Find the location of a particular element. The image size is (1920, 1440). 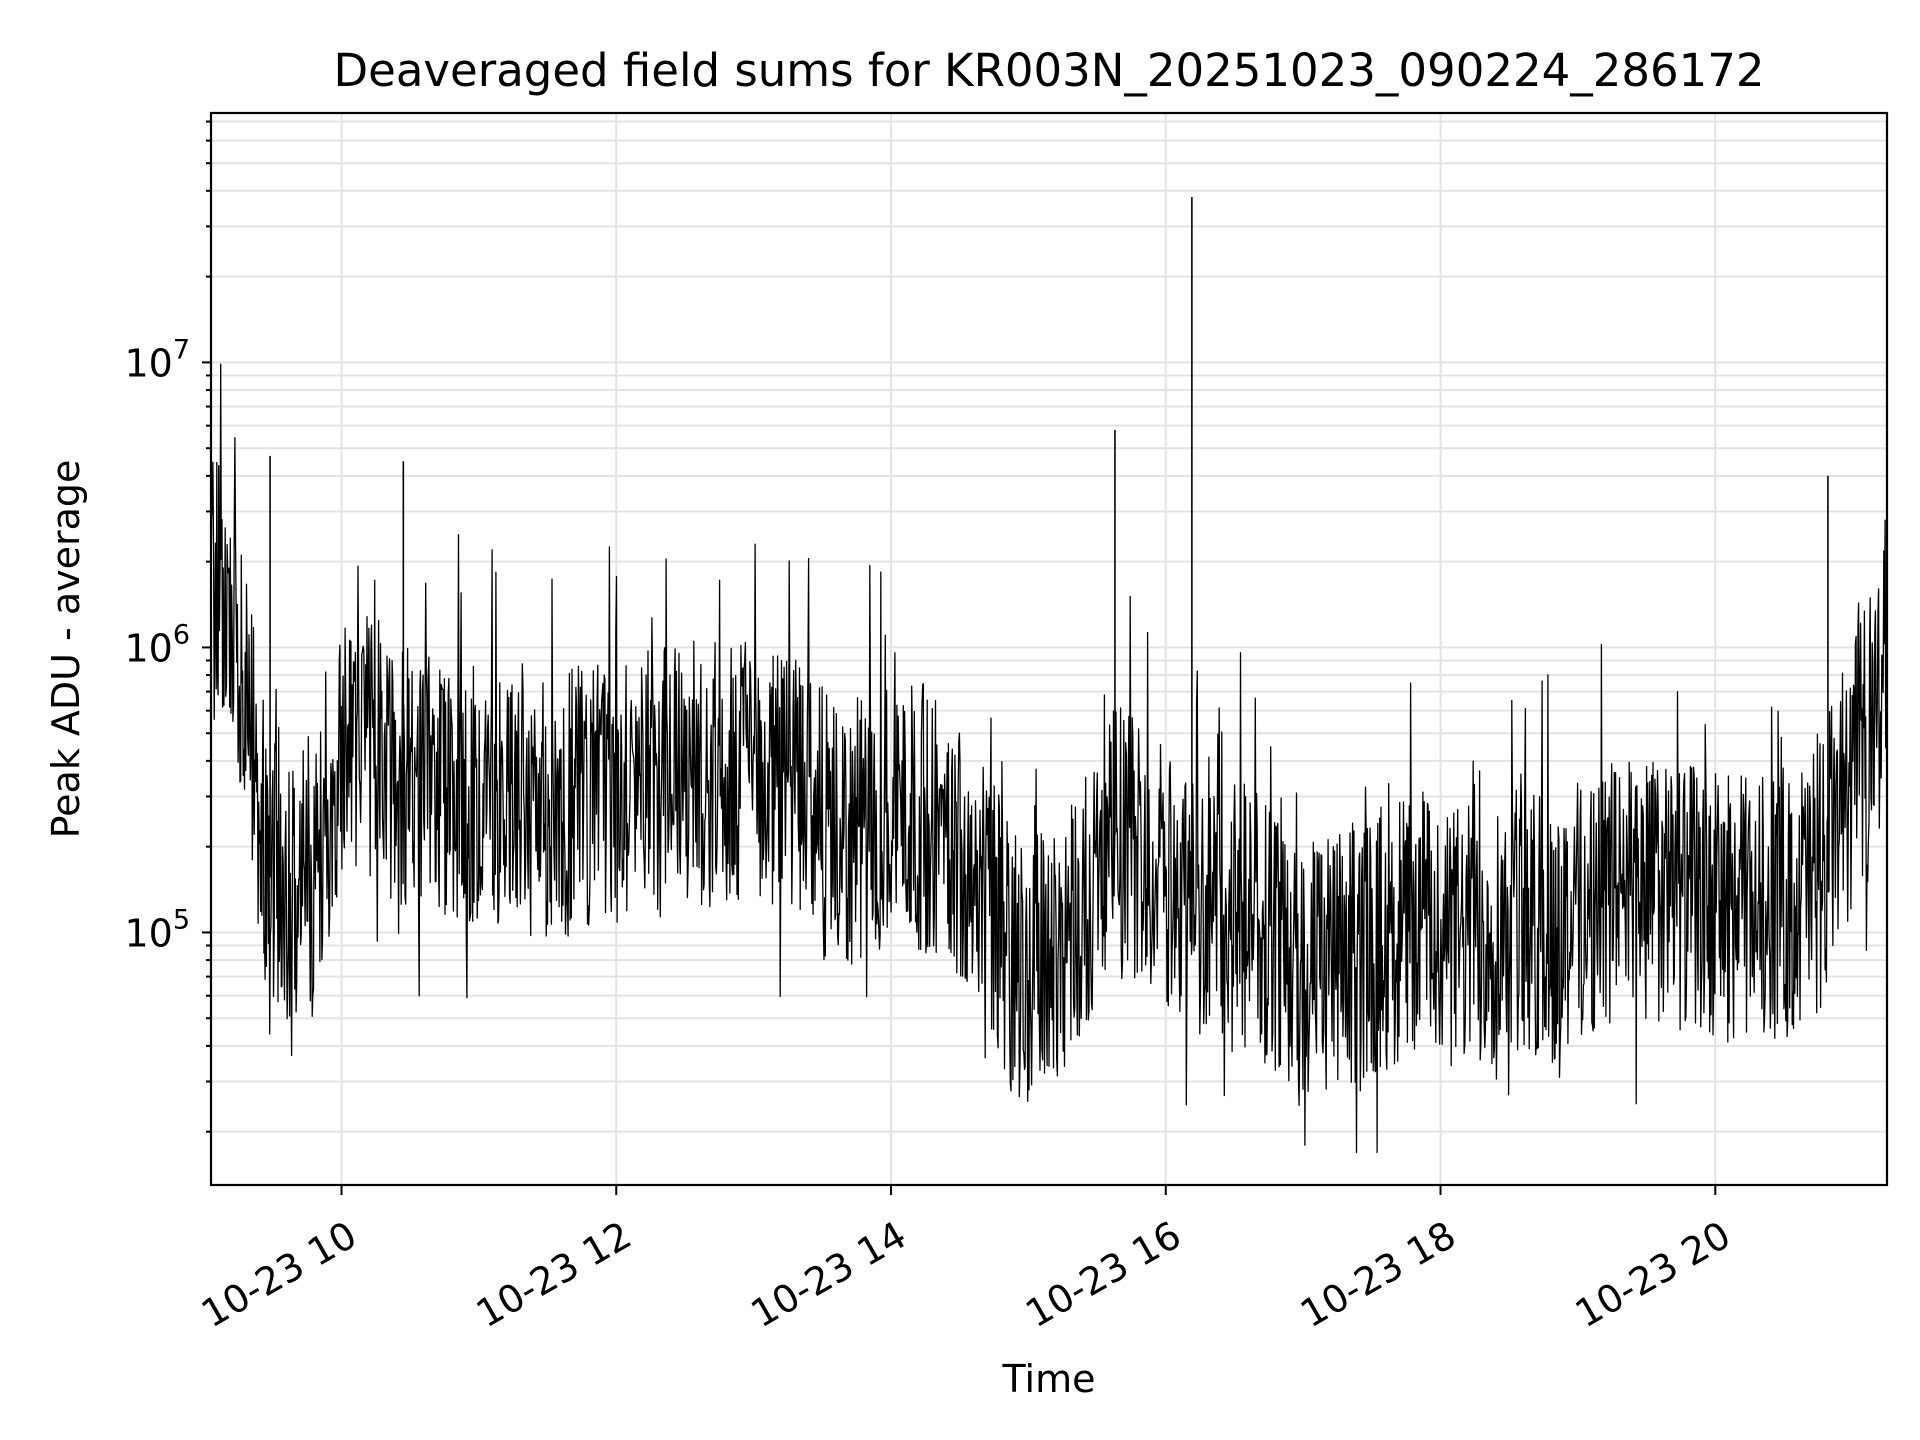

y-axis-label: Peak ADU - average is located at coordinates (66, 649).